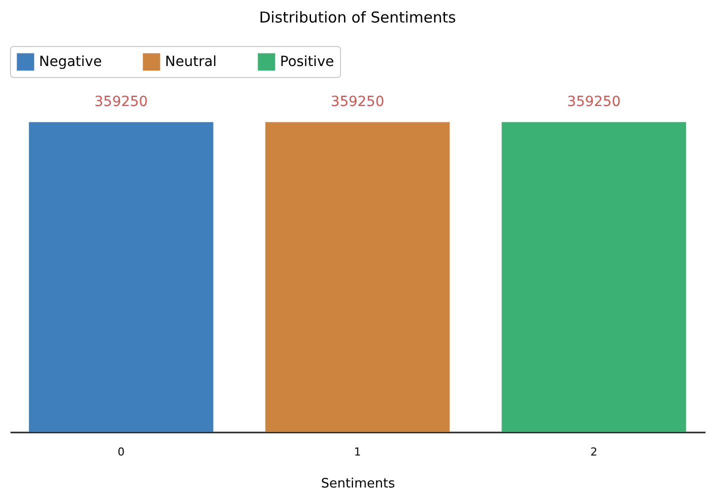  I want to click on legend-label: Positive, so click(307, 62).